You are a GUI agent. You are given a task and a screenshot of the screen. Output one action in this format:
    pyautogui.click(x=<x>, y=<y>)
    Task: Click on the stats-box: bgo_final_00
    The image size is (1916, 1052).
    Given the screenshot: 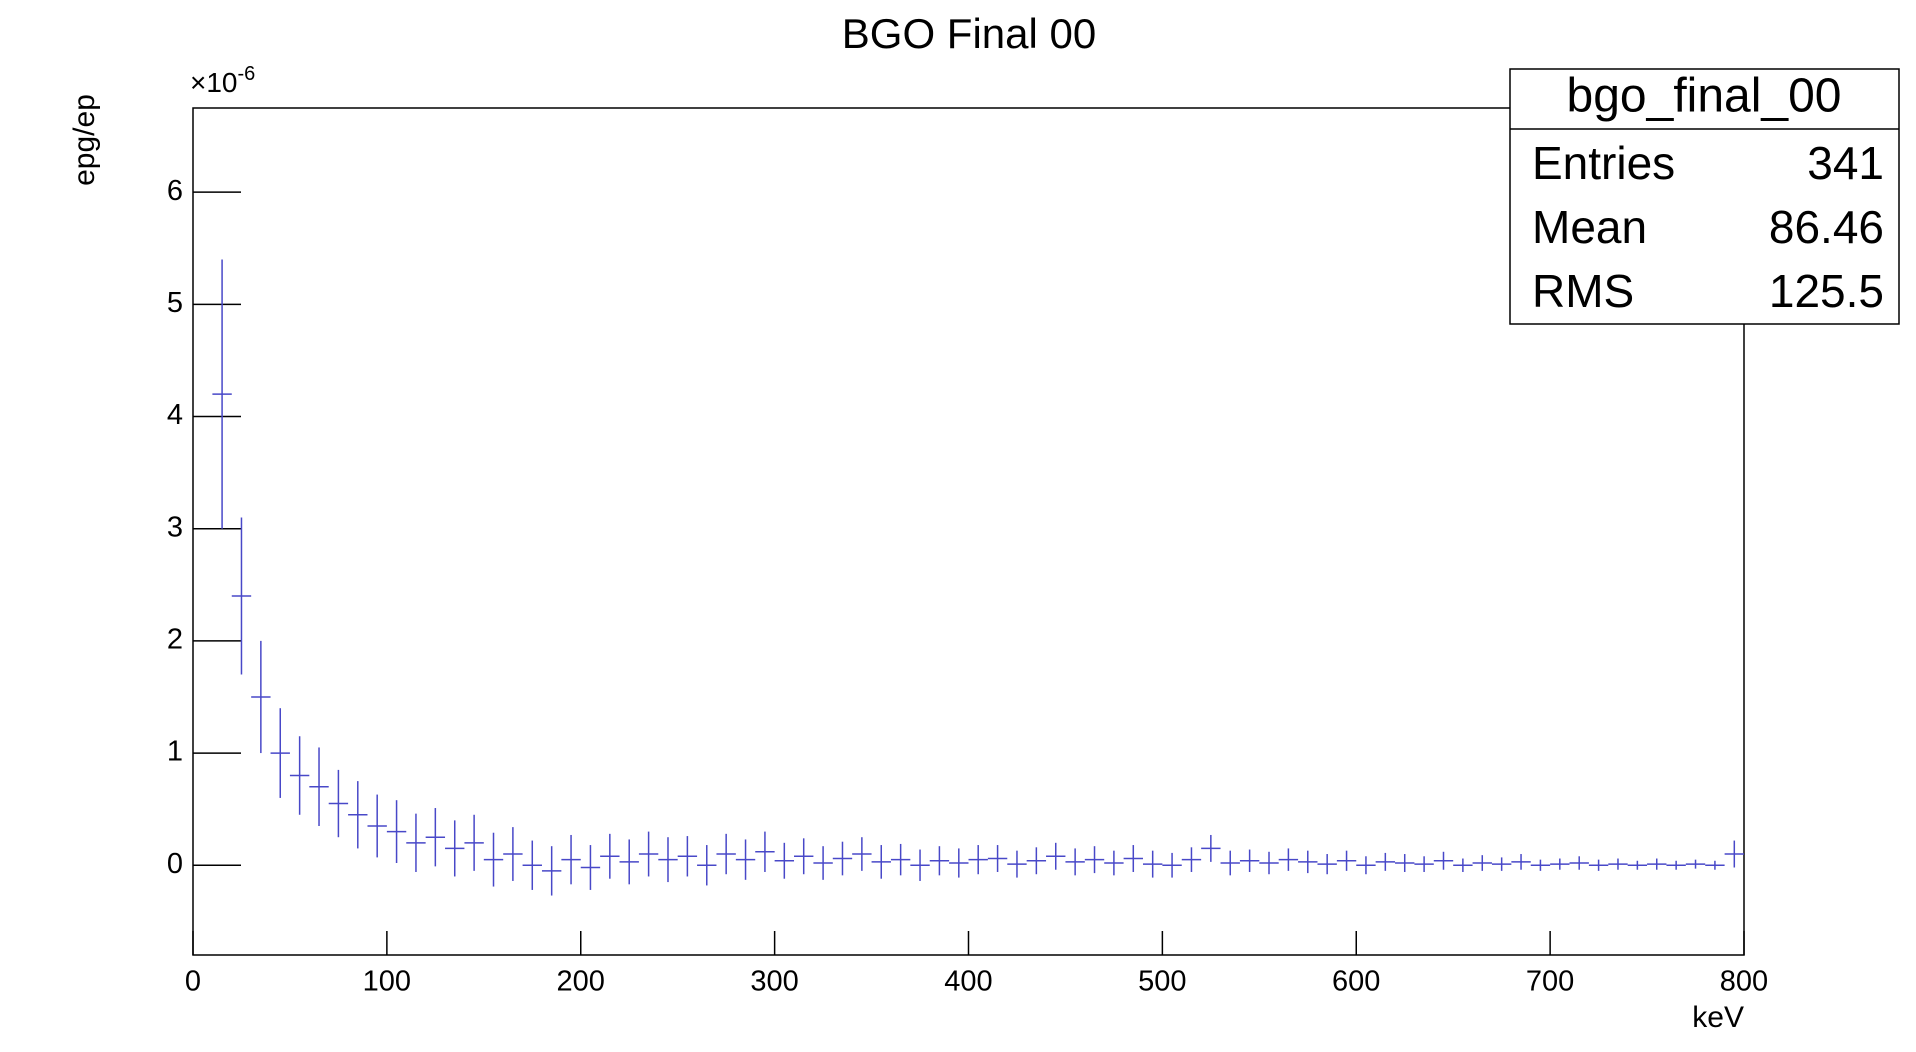 What is the action you would take?
    pyautogui.click(x=1704, y=196)
    